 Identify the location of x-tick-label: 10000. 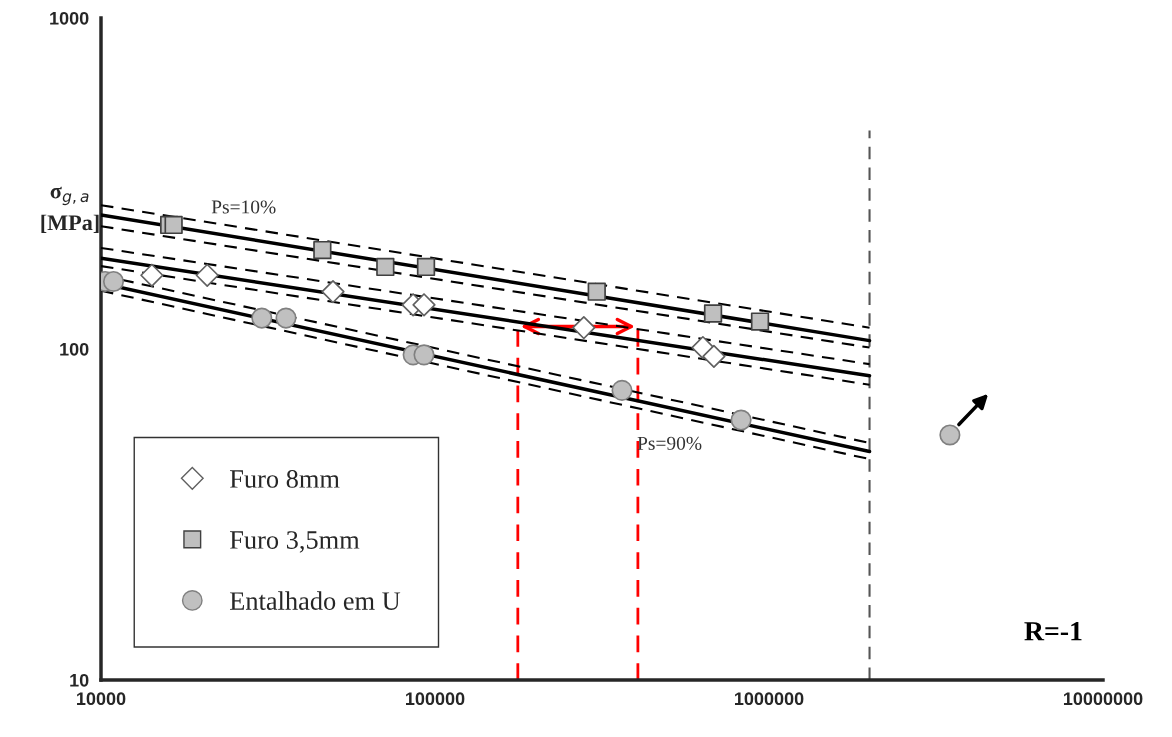
(101, 699).